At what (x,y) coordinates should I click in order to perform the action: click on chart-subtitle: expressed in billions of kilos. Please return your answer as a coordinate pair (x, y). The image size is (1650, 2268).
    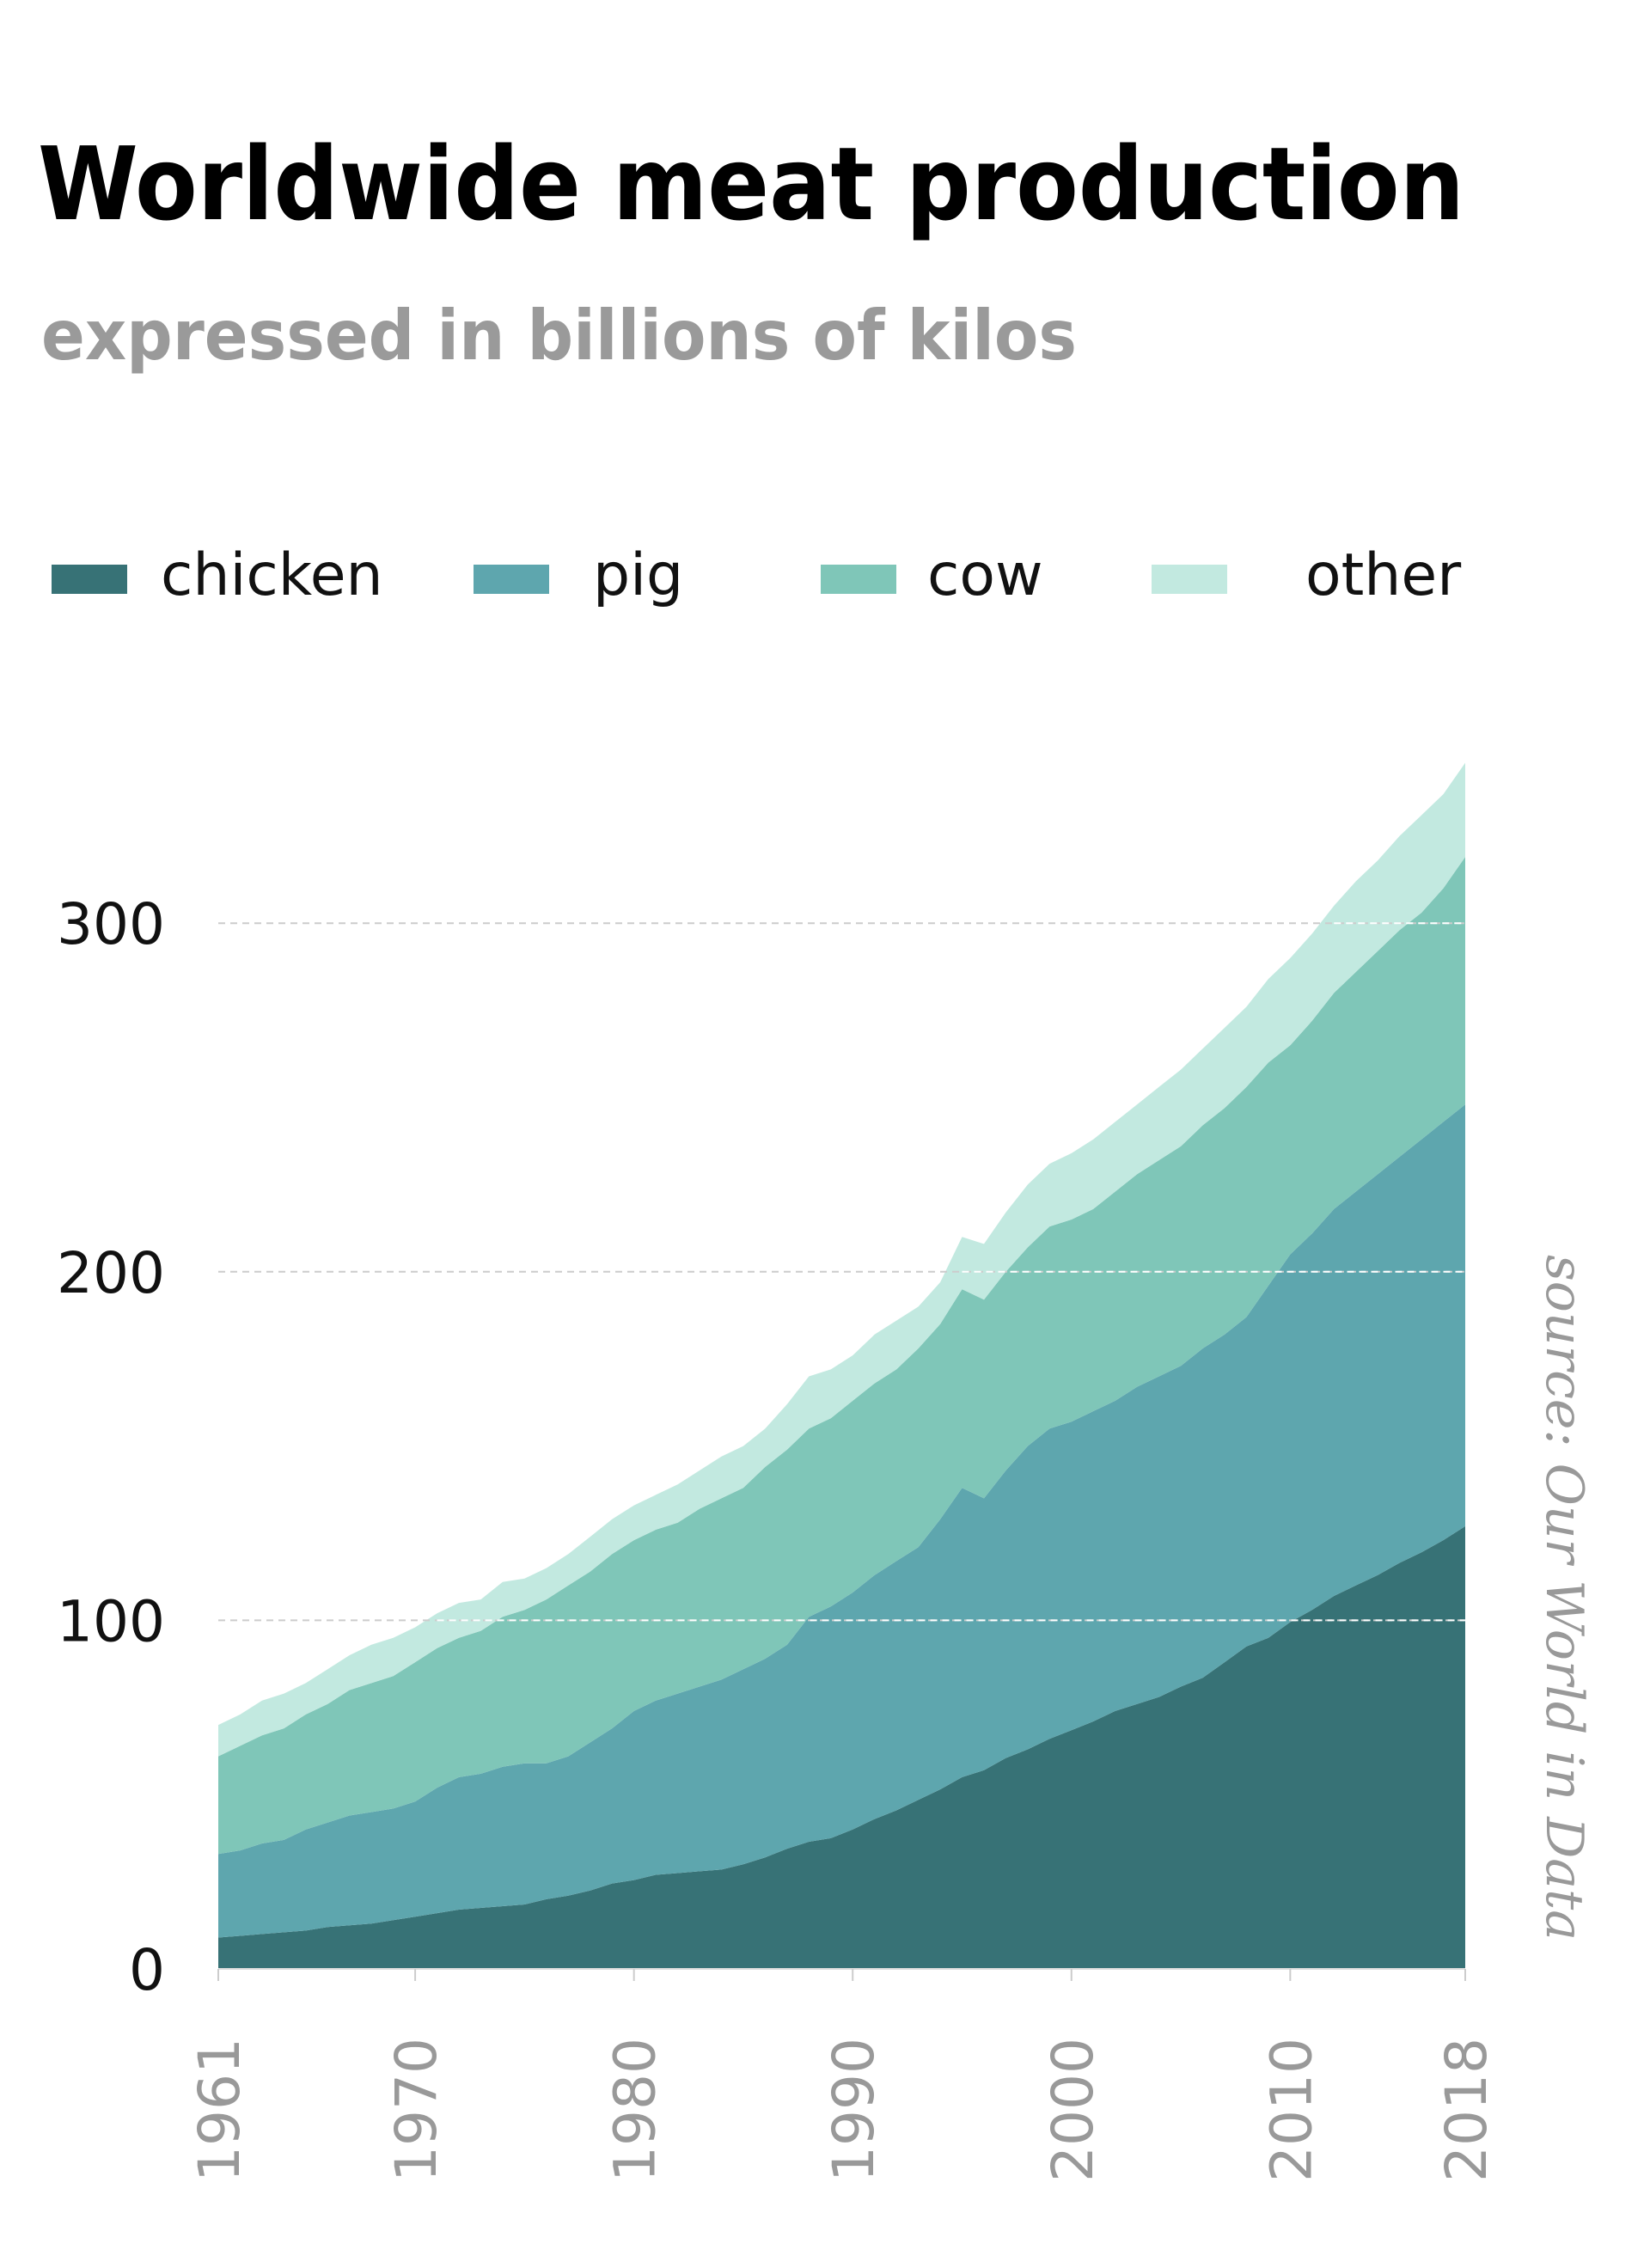
    Looking at the image, I should click on (559, 336).